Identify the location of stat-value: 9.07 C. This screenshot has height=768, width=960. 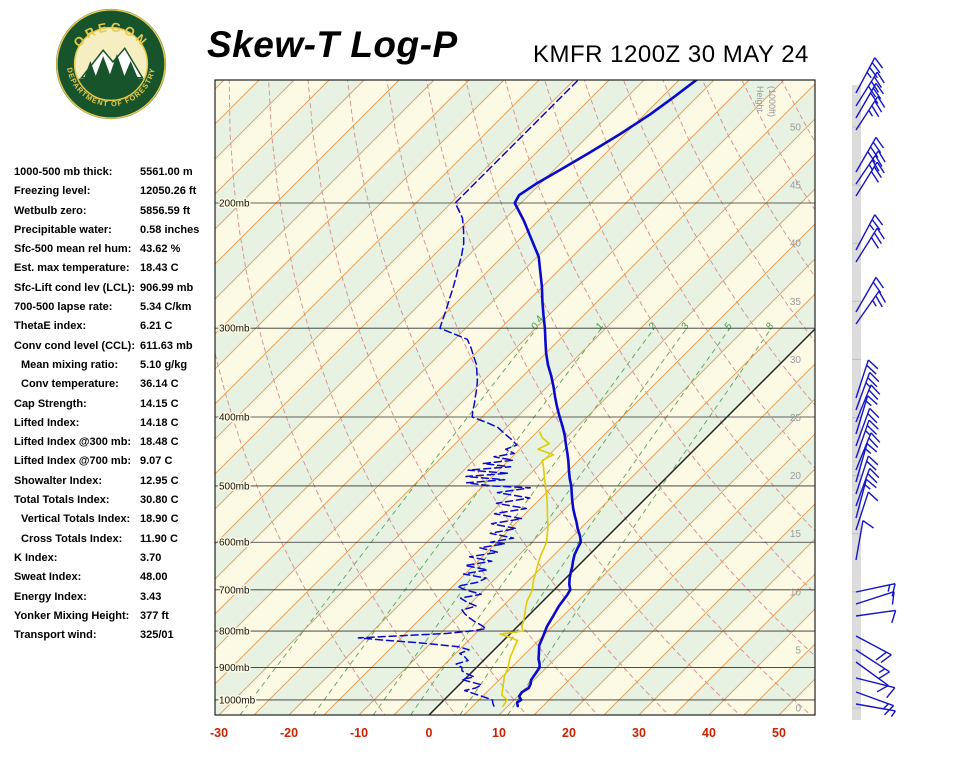
(156, 461).